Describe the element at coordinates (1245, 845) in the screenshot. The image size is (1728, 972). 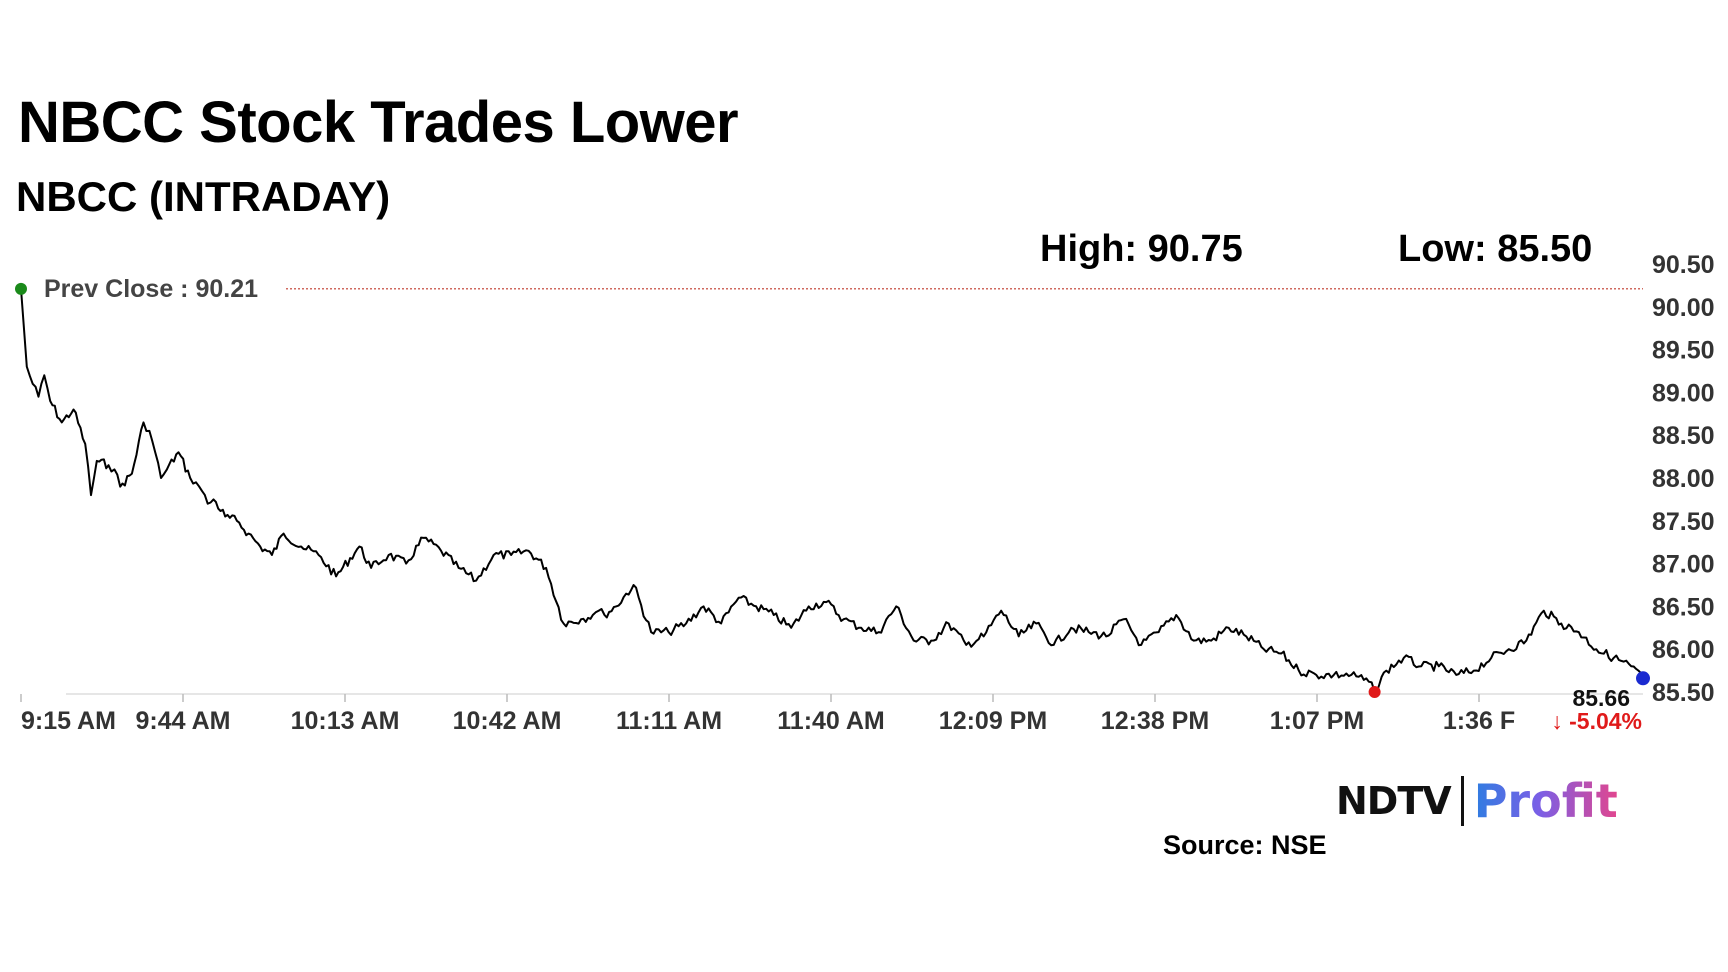
I see `source-note: Source: NSE` at that location.